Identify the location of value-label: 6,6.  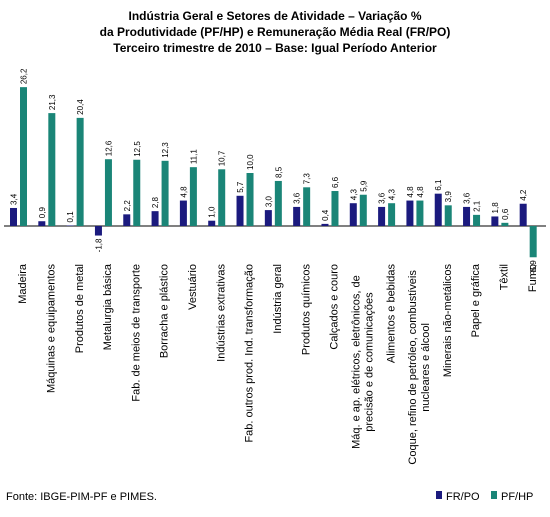
(335, 182).